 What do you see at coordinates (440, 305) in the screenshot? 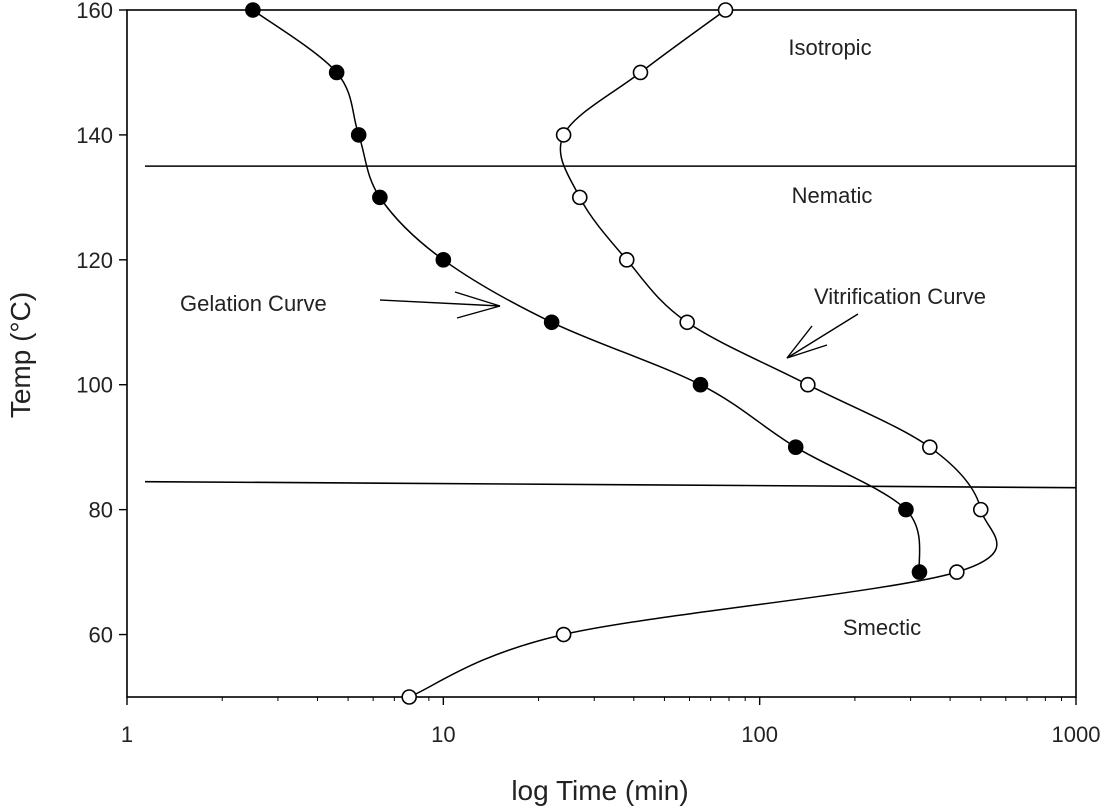
I see `gelation-curve-arrow` at bounding box center [440, 305].